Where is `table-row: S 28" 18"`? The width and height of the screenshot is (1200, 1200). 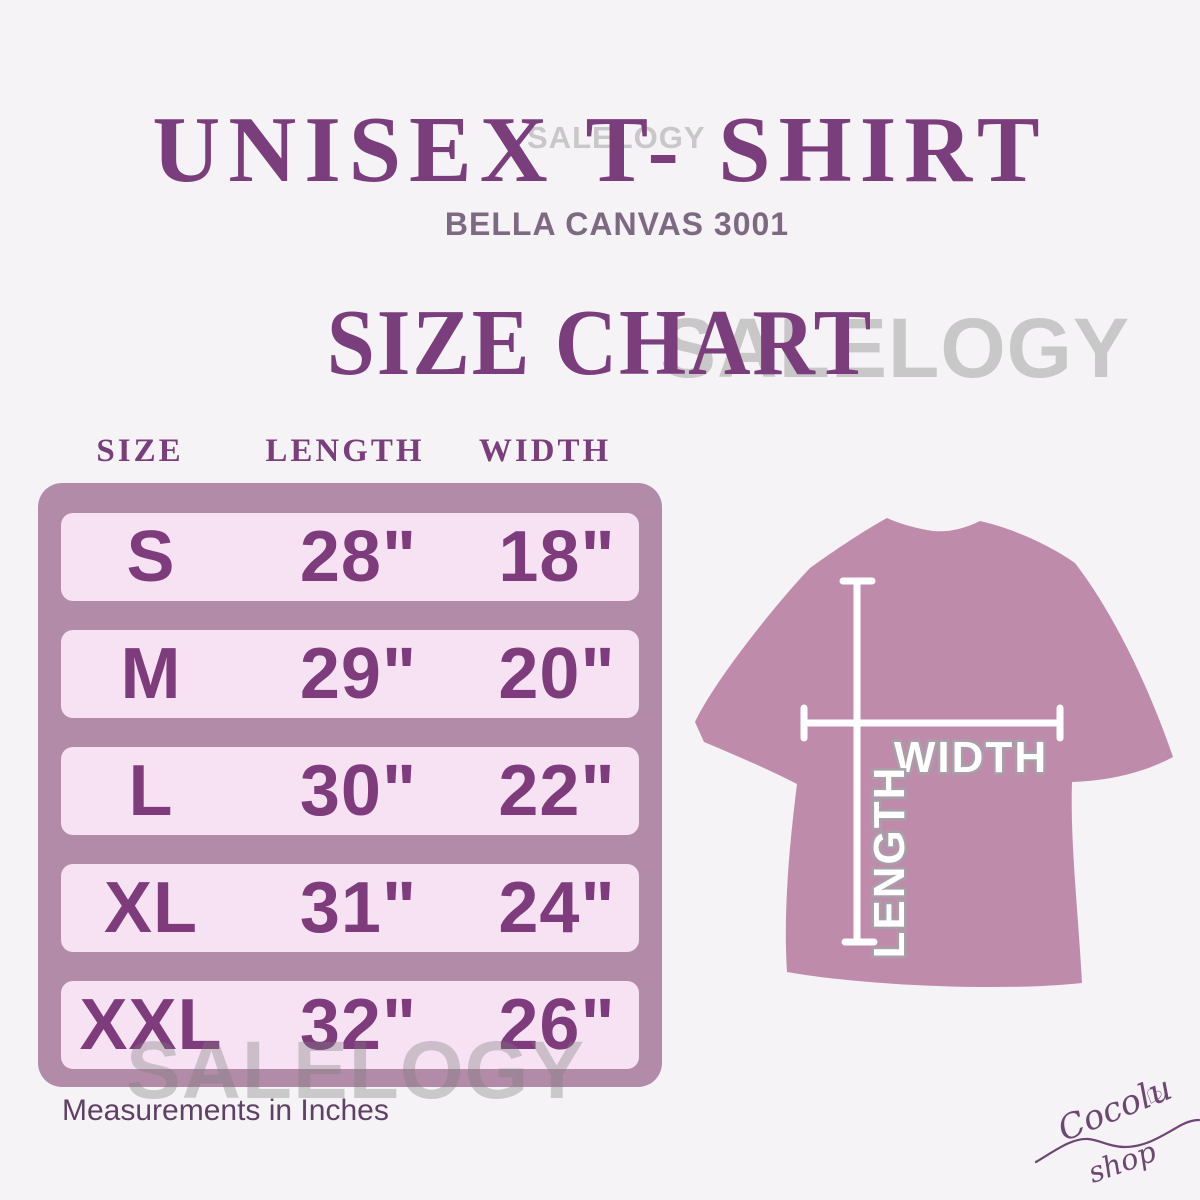
table-row: S 28" 18" is located at coordinates (350, 557).